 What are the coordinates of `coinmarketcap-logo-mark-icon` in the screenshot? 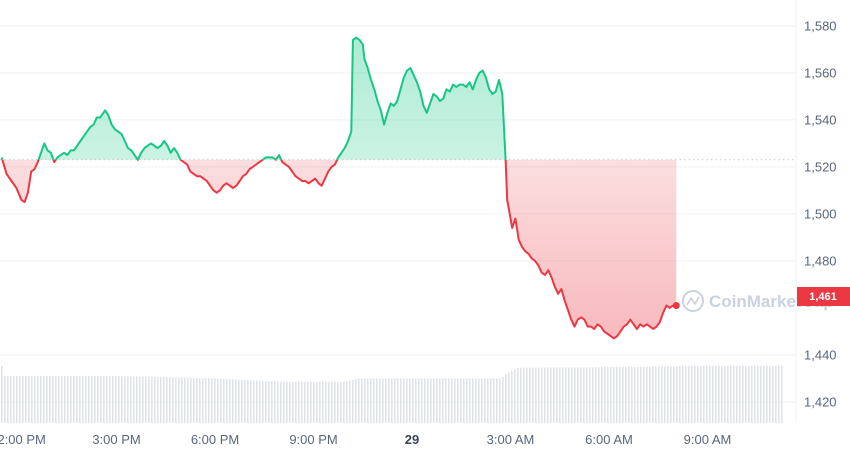 It's located at (693, 301).